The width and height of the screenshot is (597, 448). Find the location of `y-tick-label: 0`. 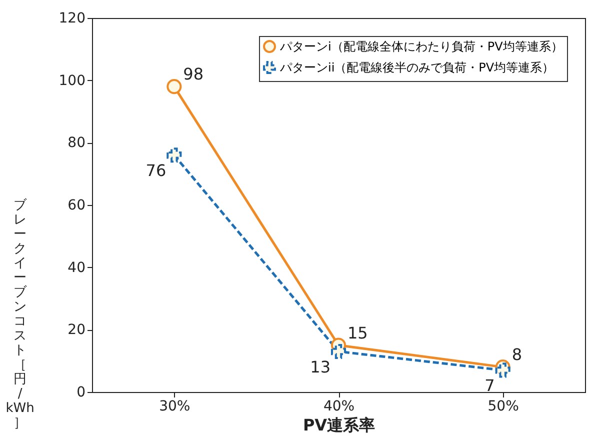

y-tick-label: 0 is located at coordinates (81, 392).